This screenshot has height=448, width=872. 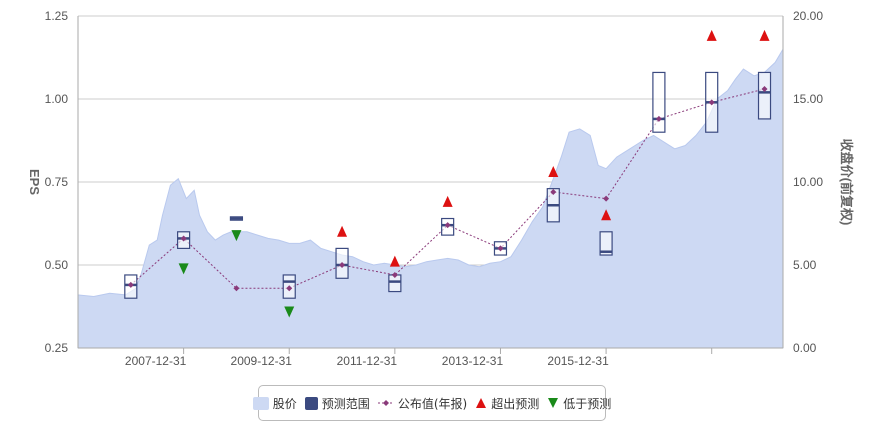 I want to click on legend-item-forecast-range: 预测范围, so click(x=337, y=403).